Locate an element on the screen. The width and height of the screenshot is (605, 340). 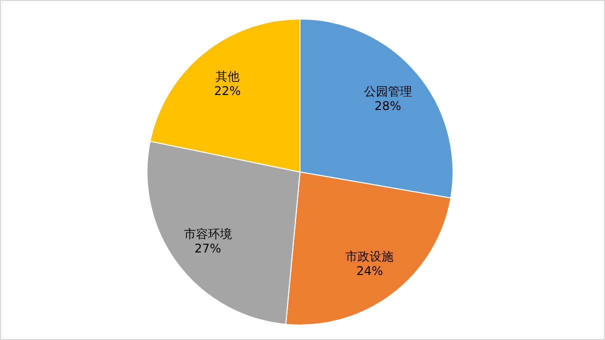
data-label: 24% is located at coordinates (370, 271).